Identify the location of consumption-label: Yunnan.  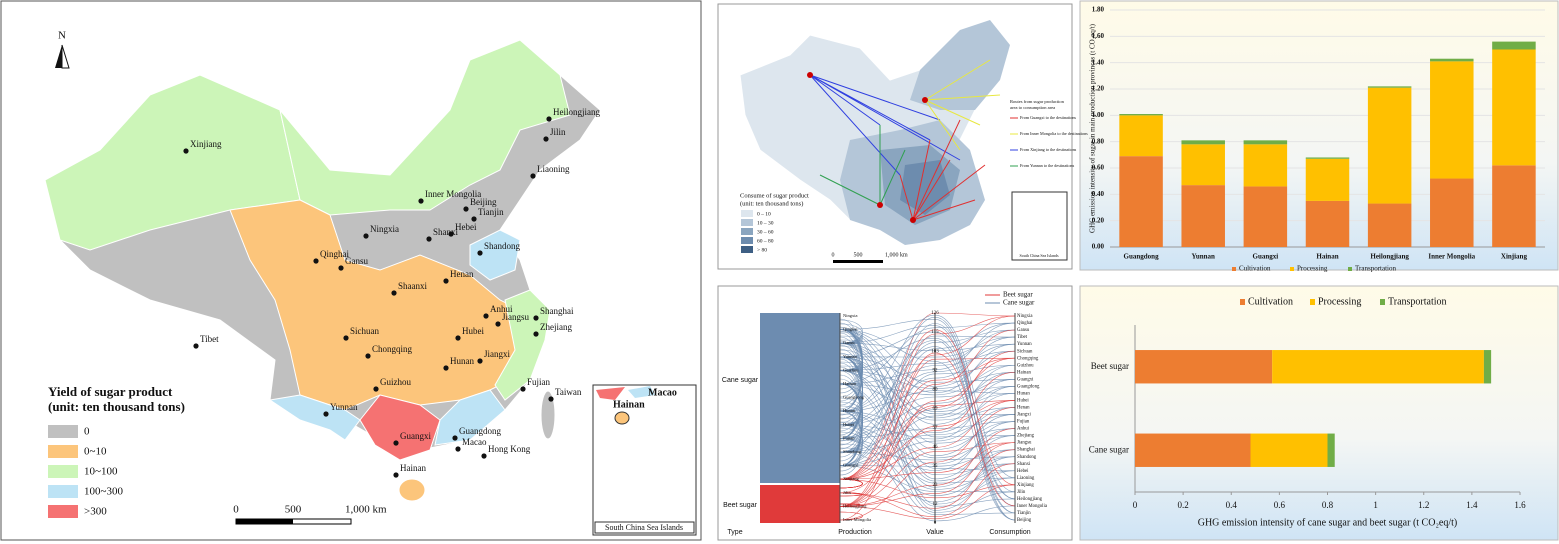
(1024, 344).